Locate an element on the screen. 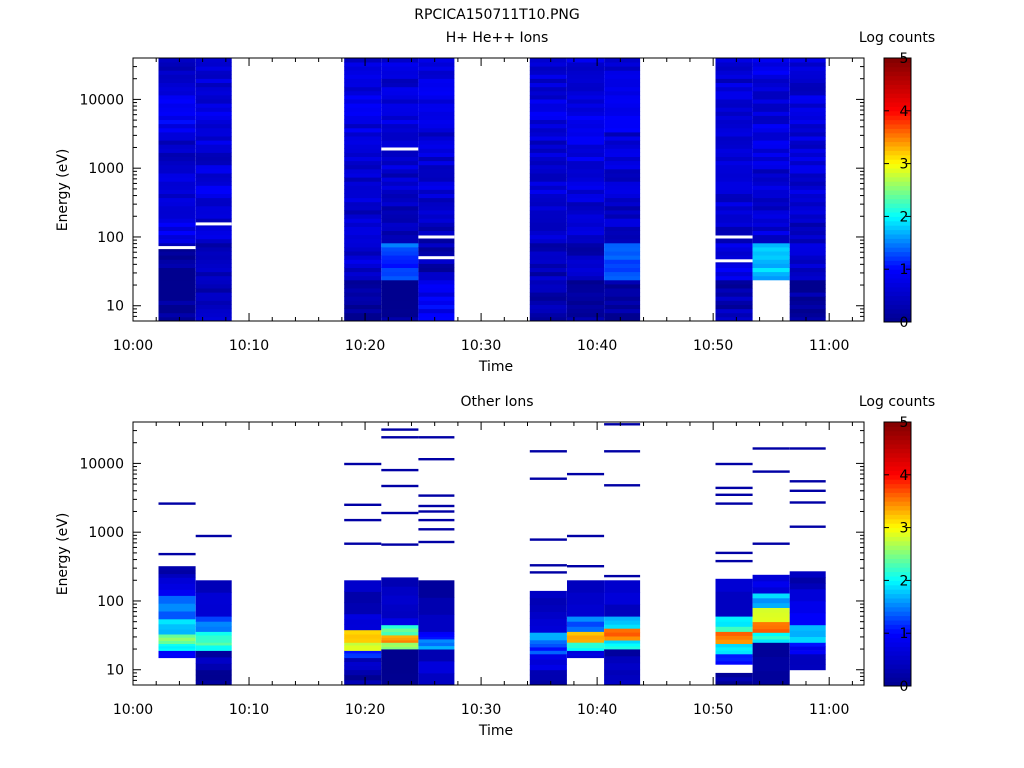 The image size is (1024, 768). colorbar-tick-label: 4 is located at coordinates (904, 112).